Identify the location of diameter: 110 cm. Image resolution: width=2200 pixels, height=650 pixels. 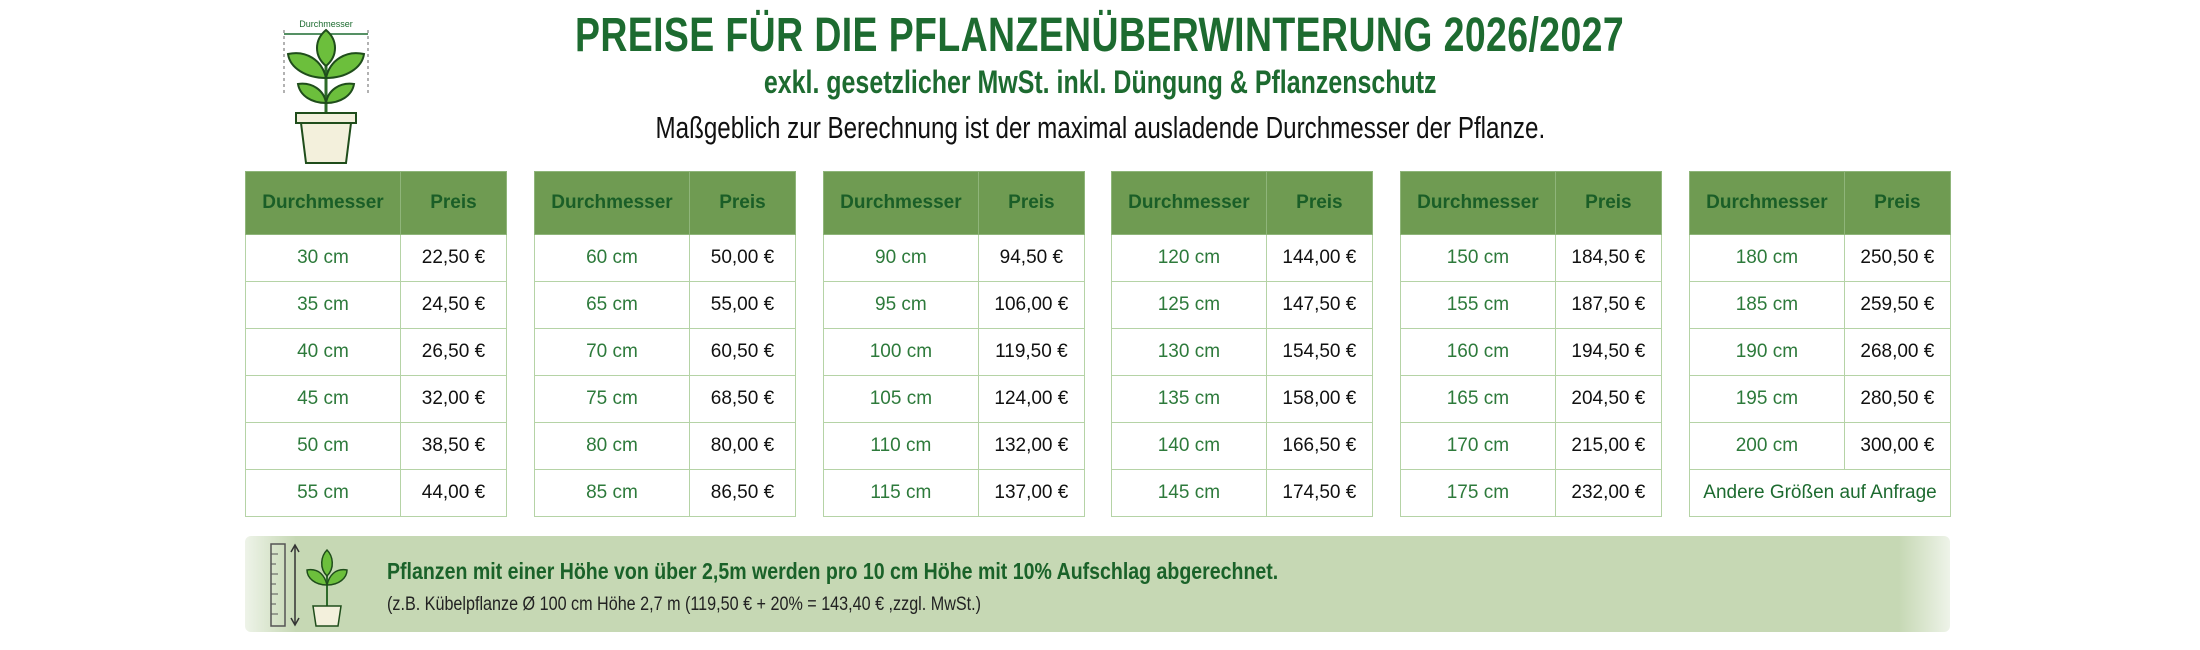
(901, 446).